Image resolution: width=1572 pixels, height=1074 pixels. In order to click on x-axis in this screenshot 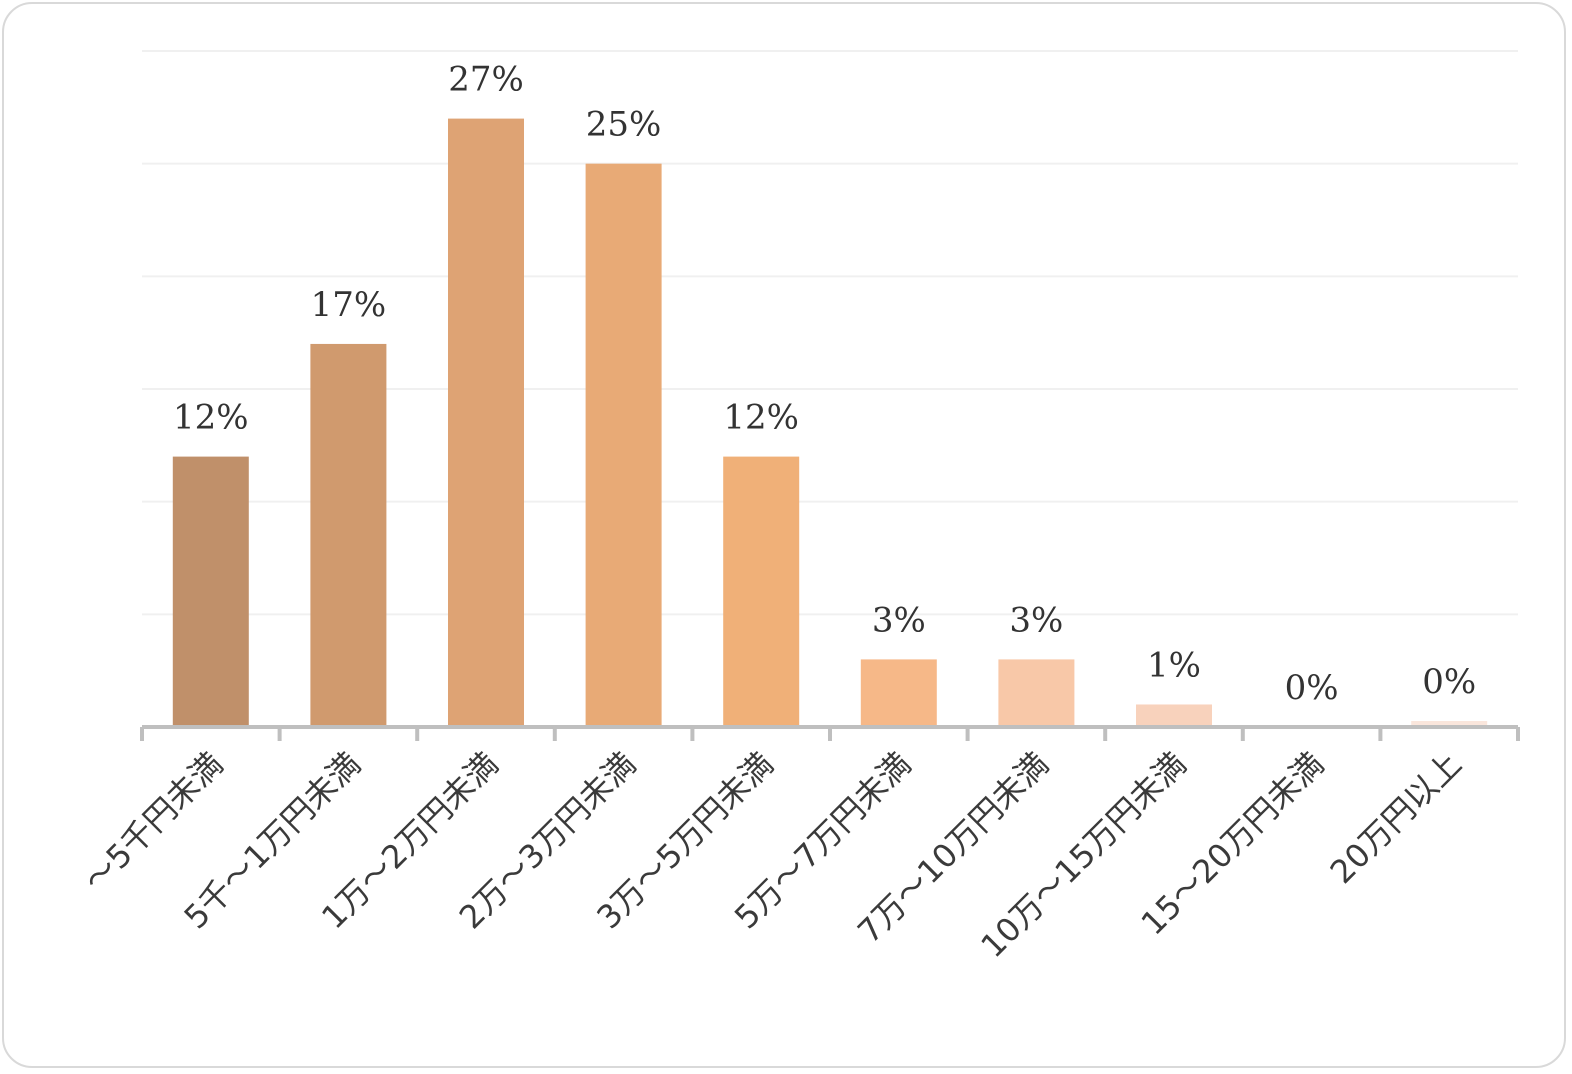, I will do `click(830, 733)`.